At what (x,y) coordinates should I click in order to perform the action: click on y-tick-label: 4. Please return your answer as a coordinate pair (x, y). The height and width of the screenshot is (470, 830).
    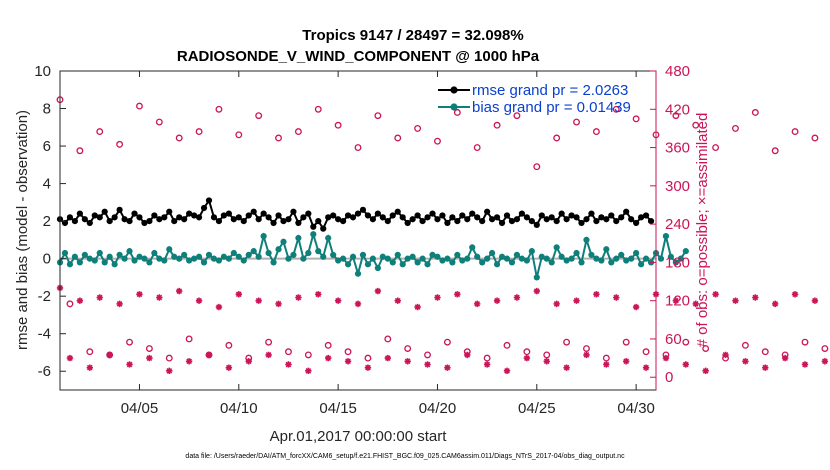
    Looking at the image, I should click on (47, 184).